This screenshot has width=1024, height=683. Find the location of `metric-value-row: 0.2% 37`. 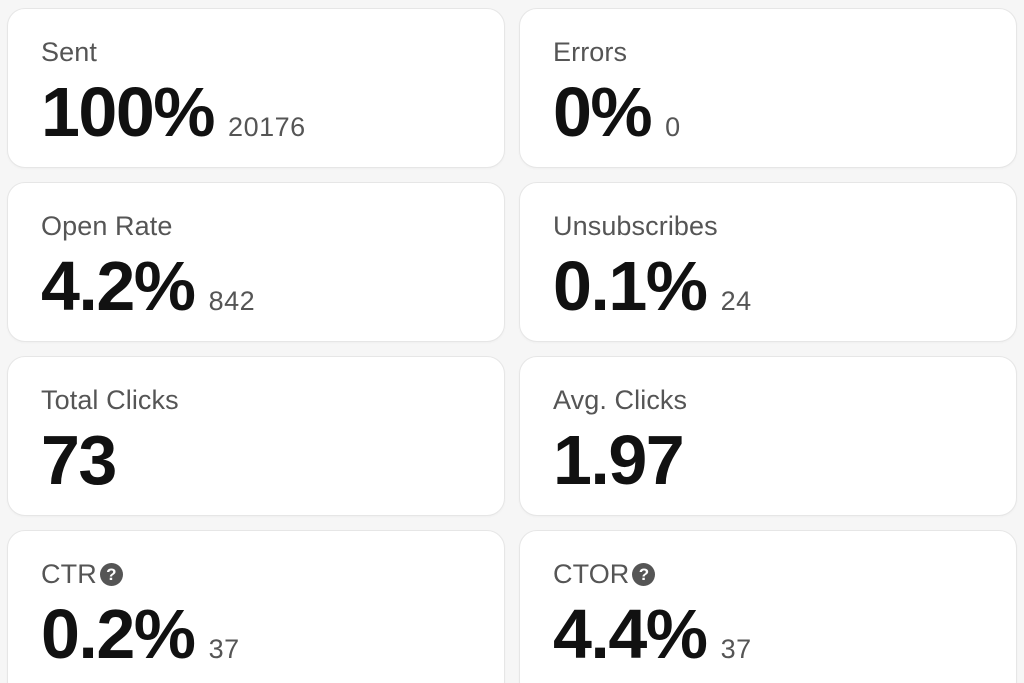

metric-value-row: 0.2% 37 is located at coordinates (140, 634).